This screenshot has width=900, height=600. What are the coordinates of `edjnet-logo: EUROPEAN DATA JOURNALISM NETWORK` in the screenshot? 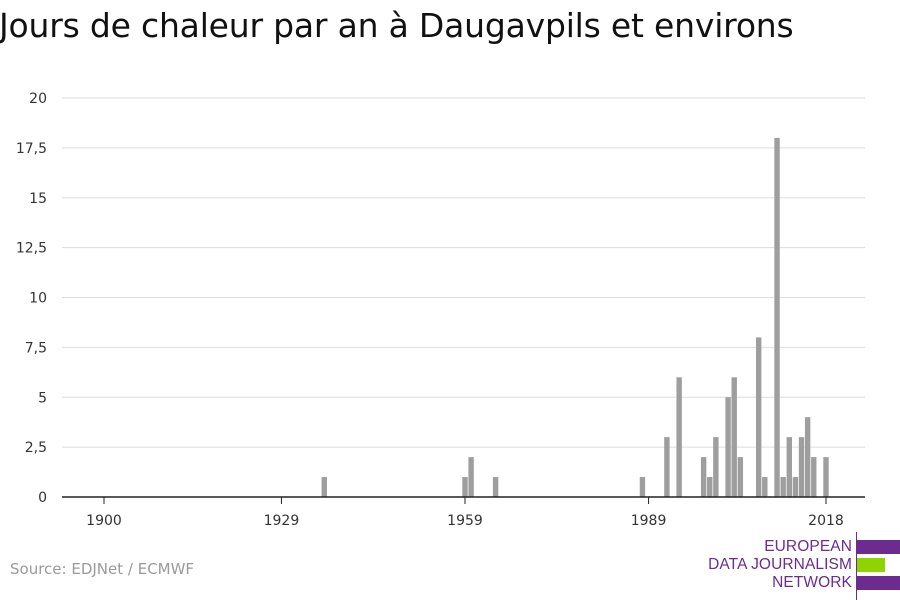 It's located at (800, 565).